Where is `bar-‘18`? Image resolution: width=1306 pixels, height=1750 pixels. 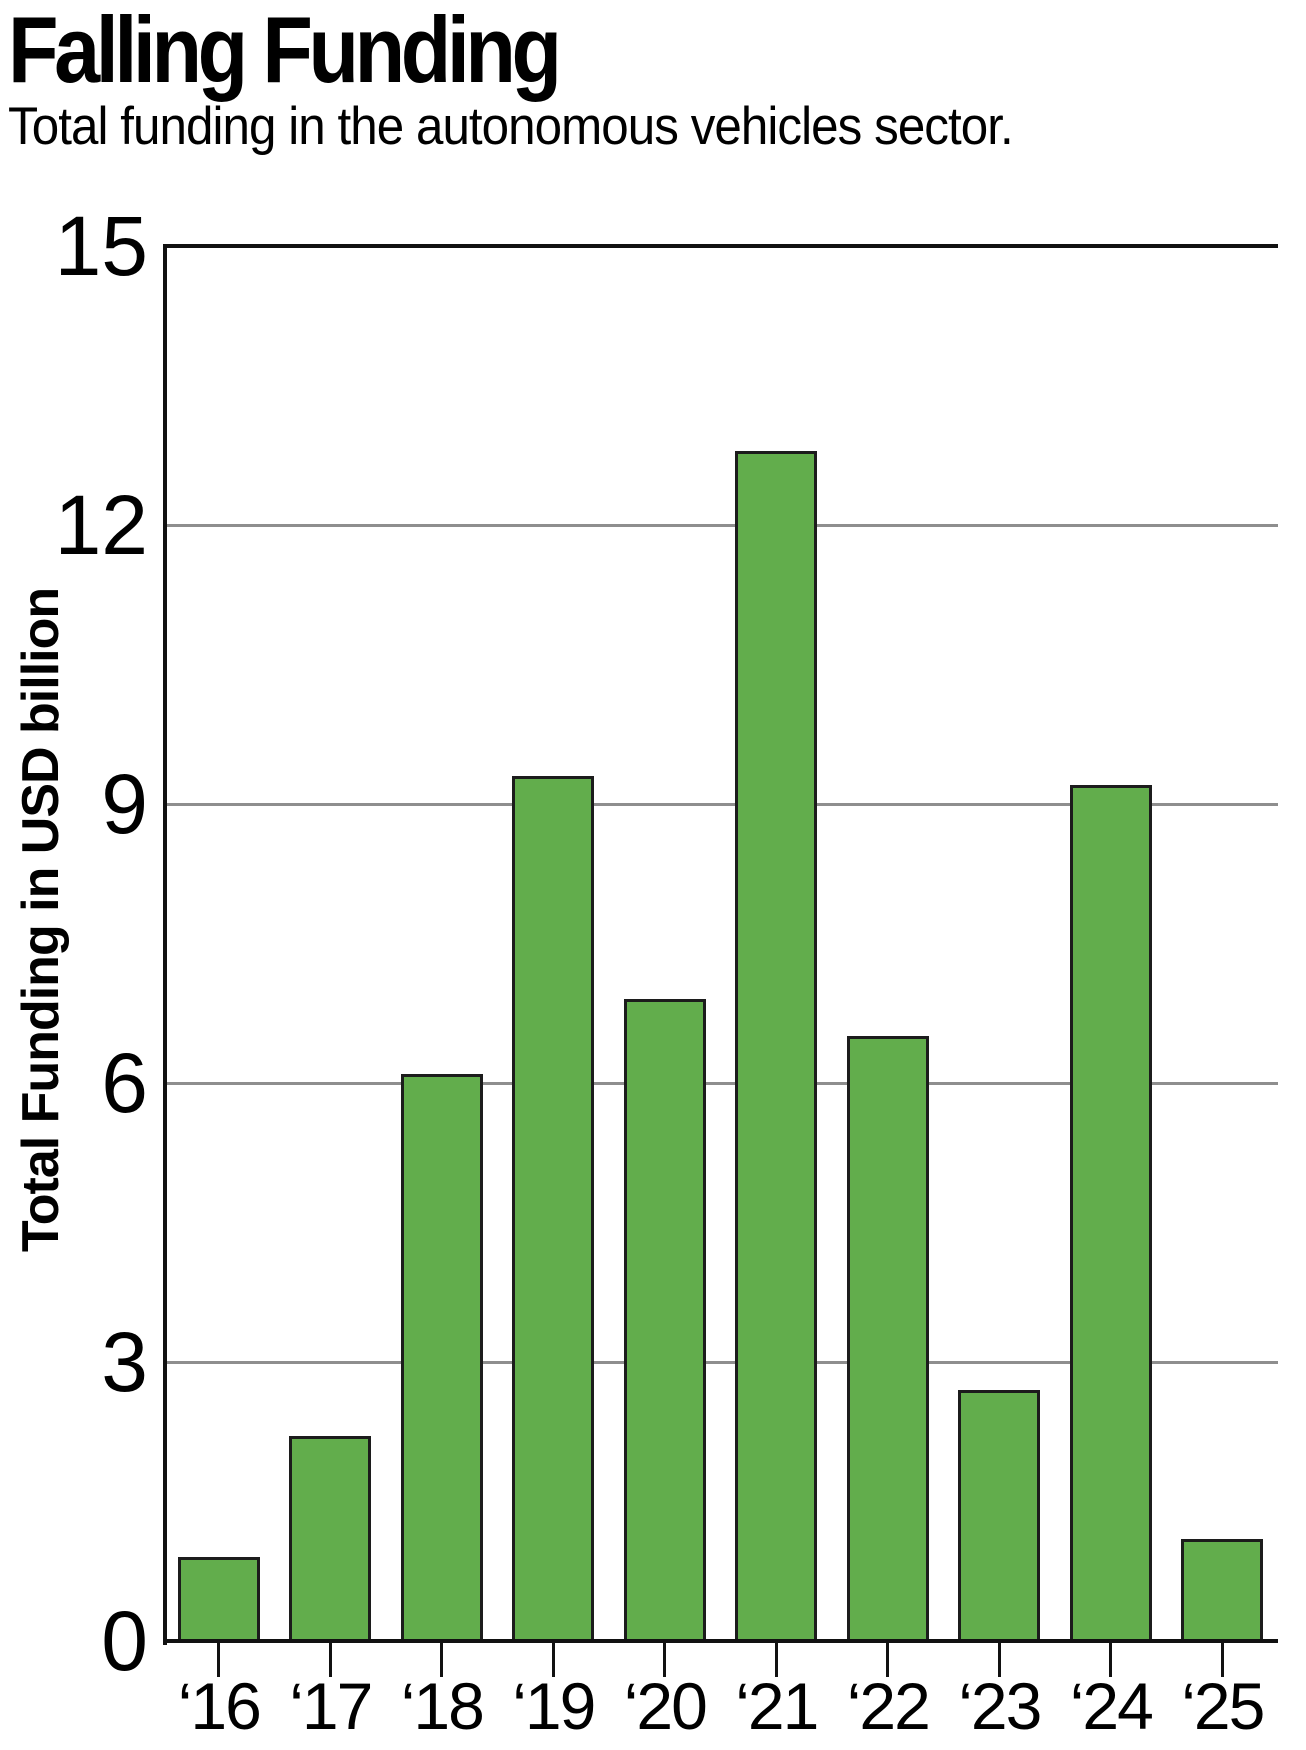
bar-‘18 is located at coordinates (441, 1357).